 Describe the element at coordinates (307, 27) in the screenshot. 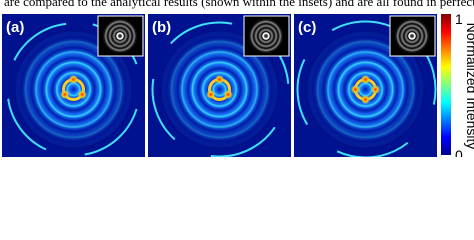

I see `panel-label: (c)` at that location.